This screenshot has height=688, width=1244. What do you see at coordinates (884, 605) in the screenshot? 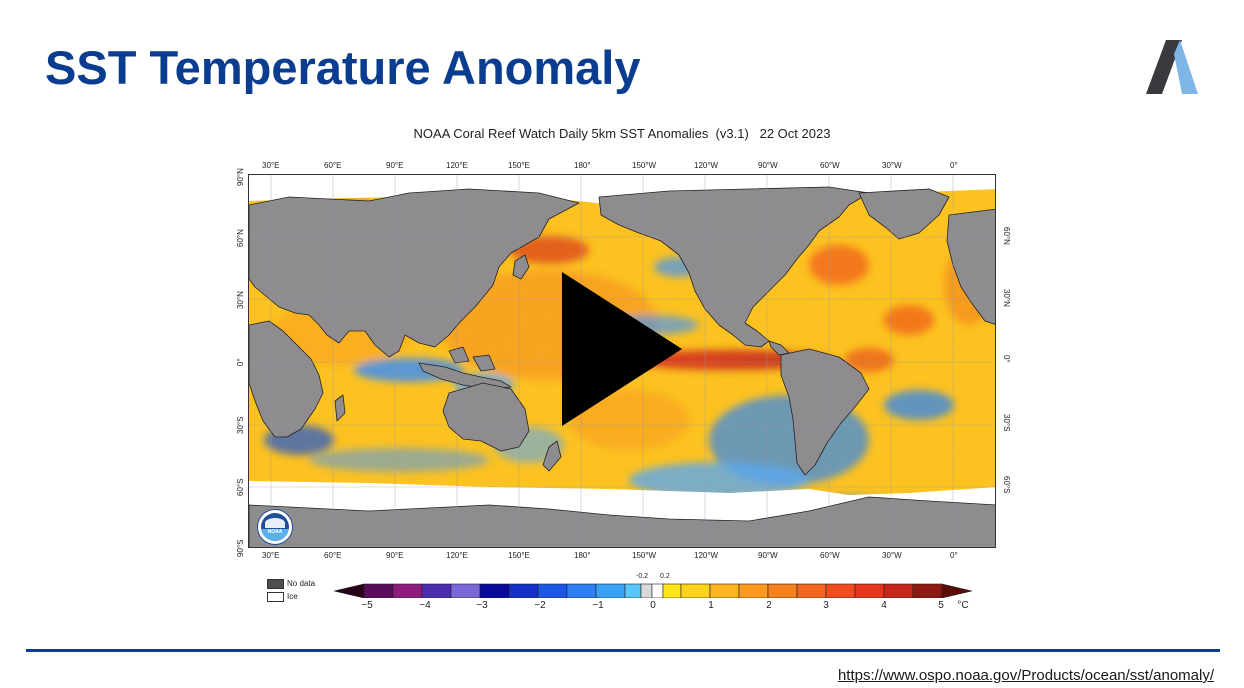
I see `colorbar-tick: 4` at bounding box center [884, 605].